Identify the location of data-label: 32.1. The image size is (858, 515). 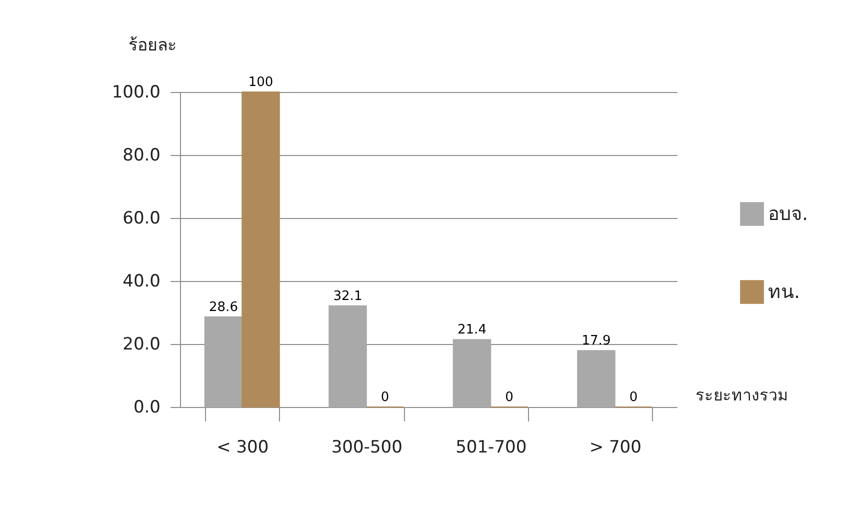
(347, 296).